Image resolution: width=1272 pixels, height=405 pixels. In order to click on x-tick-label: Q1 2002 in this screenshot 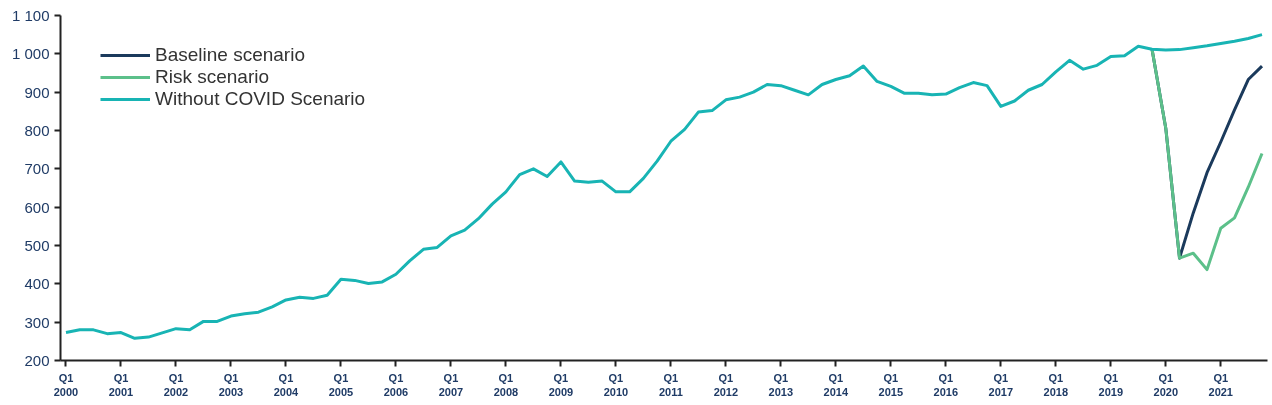, I will do `click(176, 384)`.